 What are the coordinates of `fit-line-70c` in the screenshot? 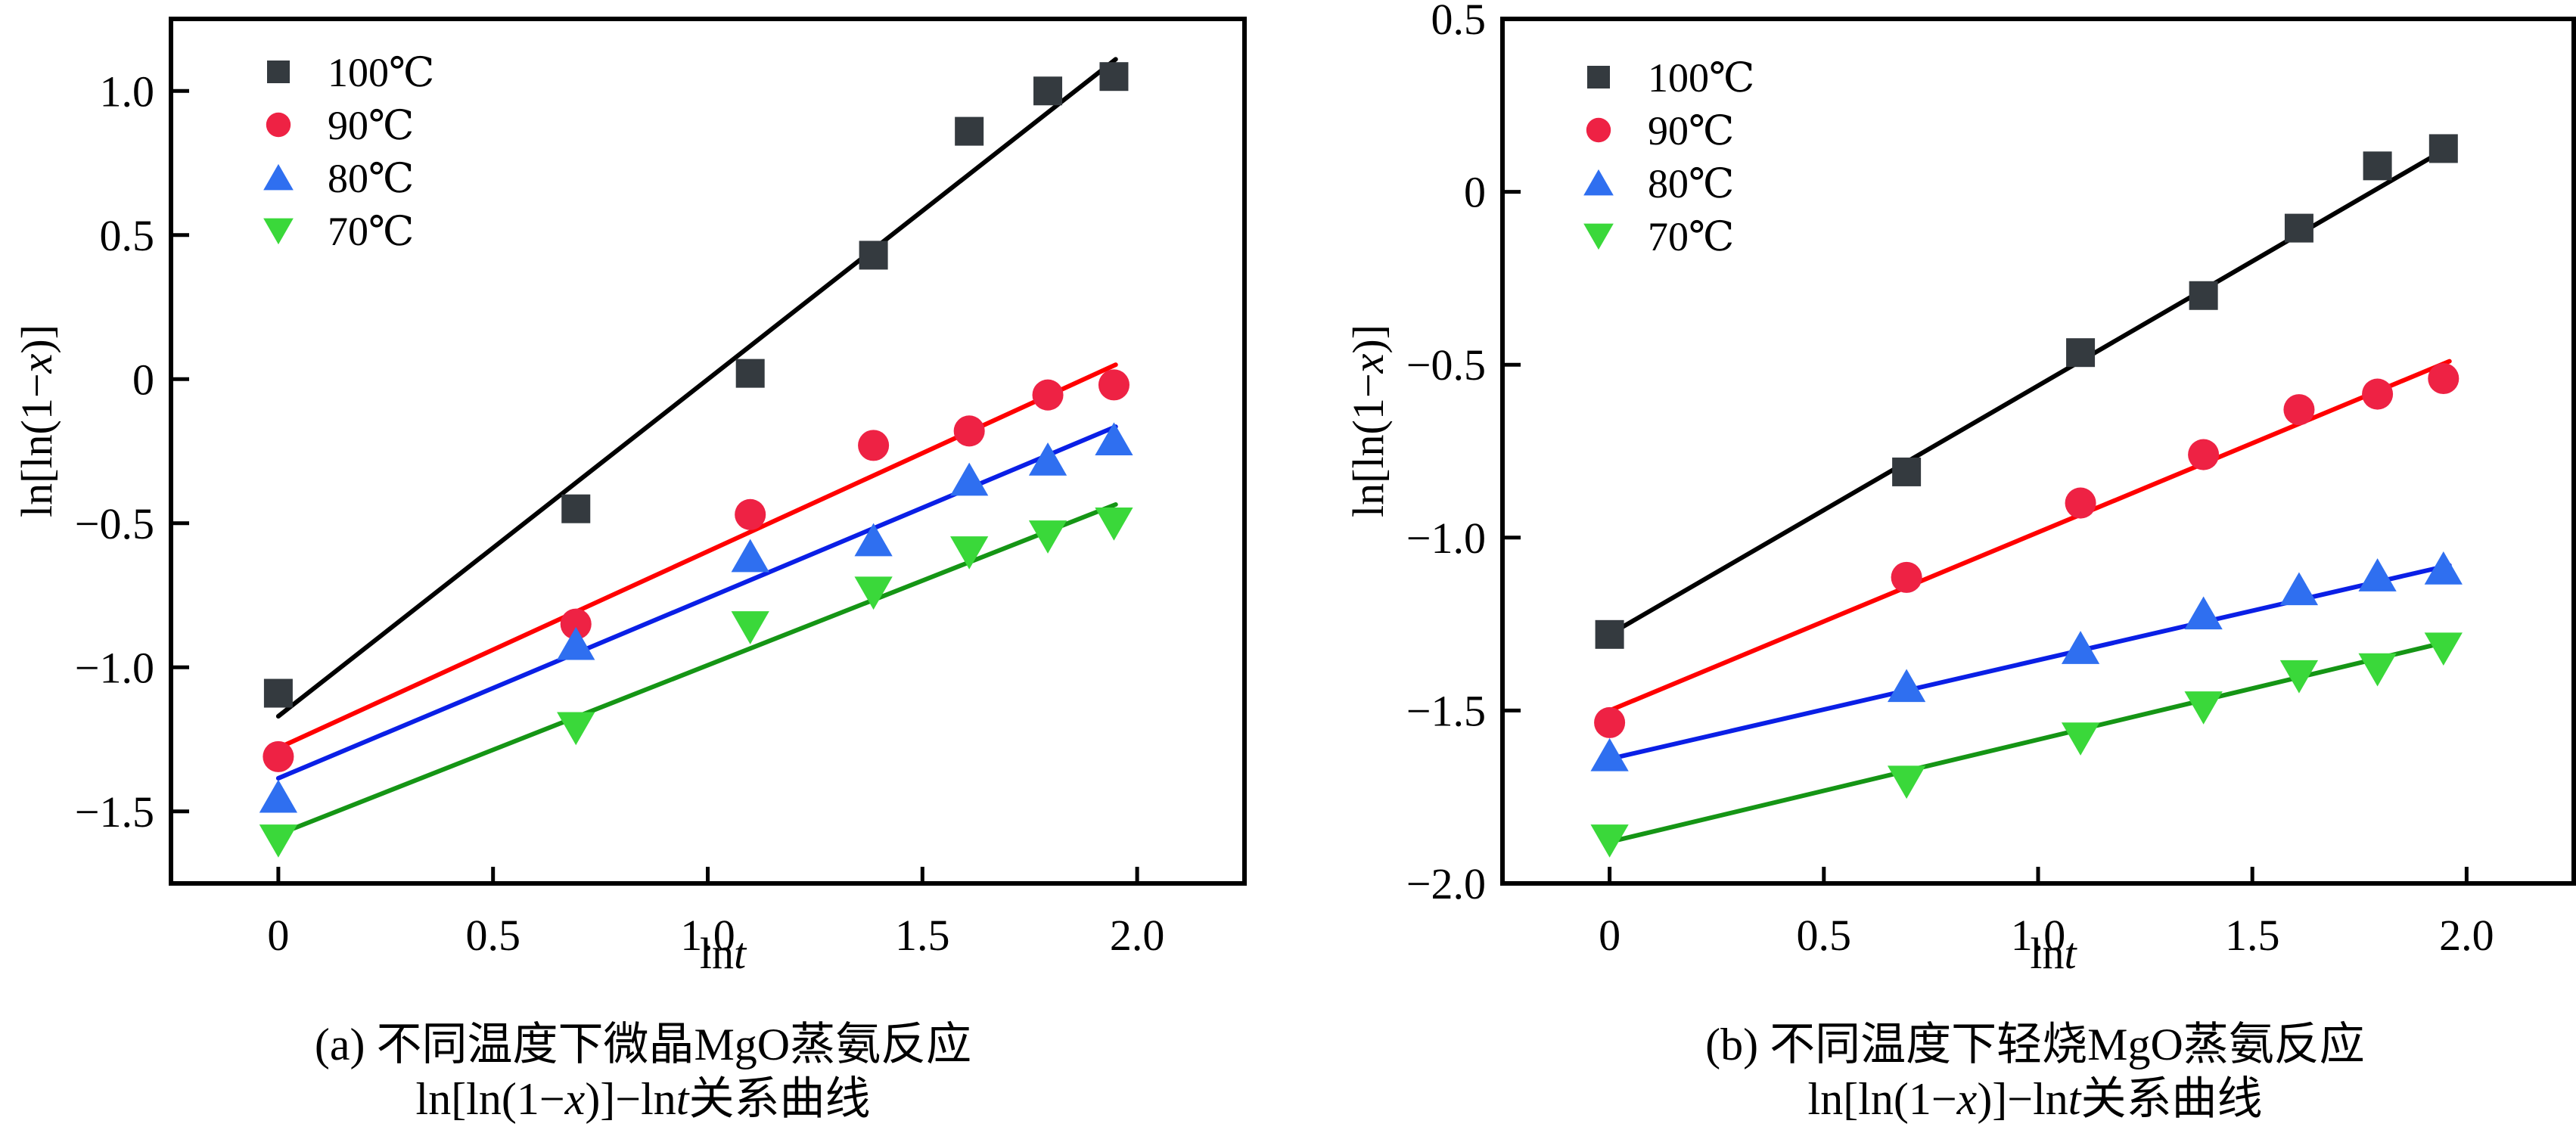 It's located at (2029, 741).